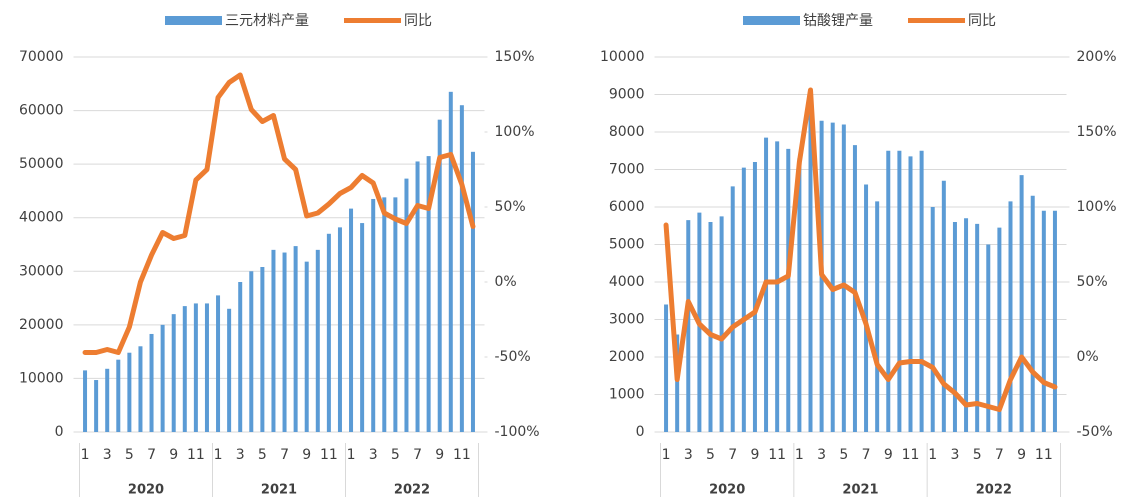 The image size is (1124, 497). I want to click on y-tick-label: 30000, so click(41, 271).